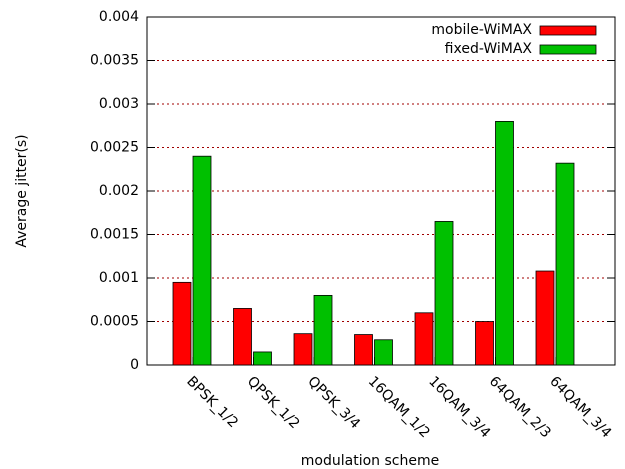 The image size is (625, 469). What do you see at coordinates (114, 235) in the screenshot?
I see `y-tick-label: 0.0015` at bounding box center [114, 235].